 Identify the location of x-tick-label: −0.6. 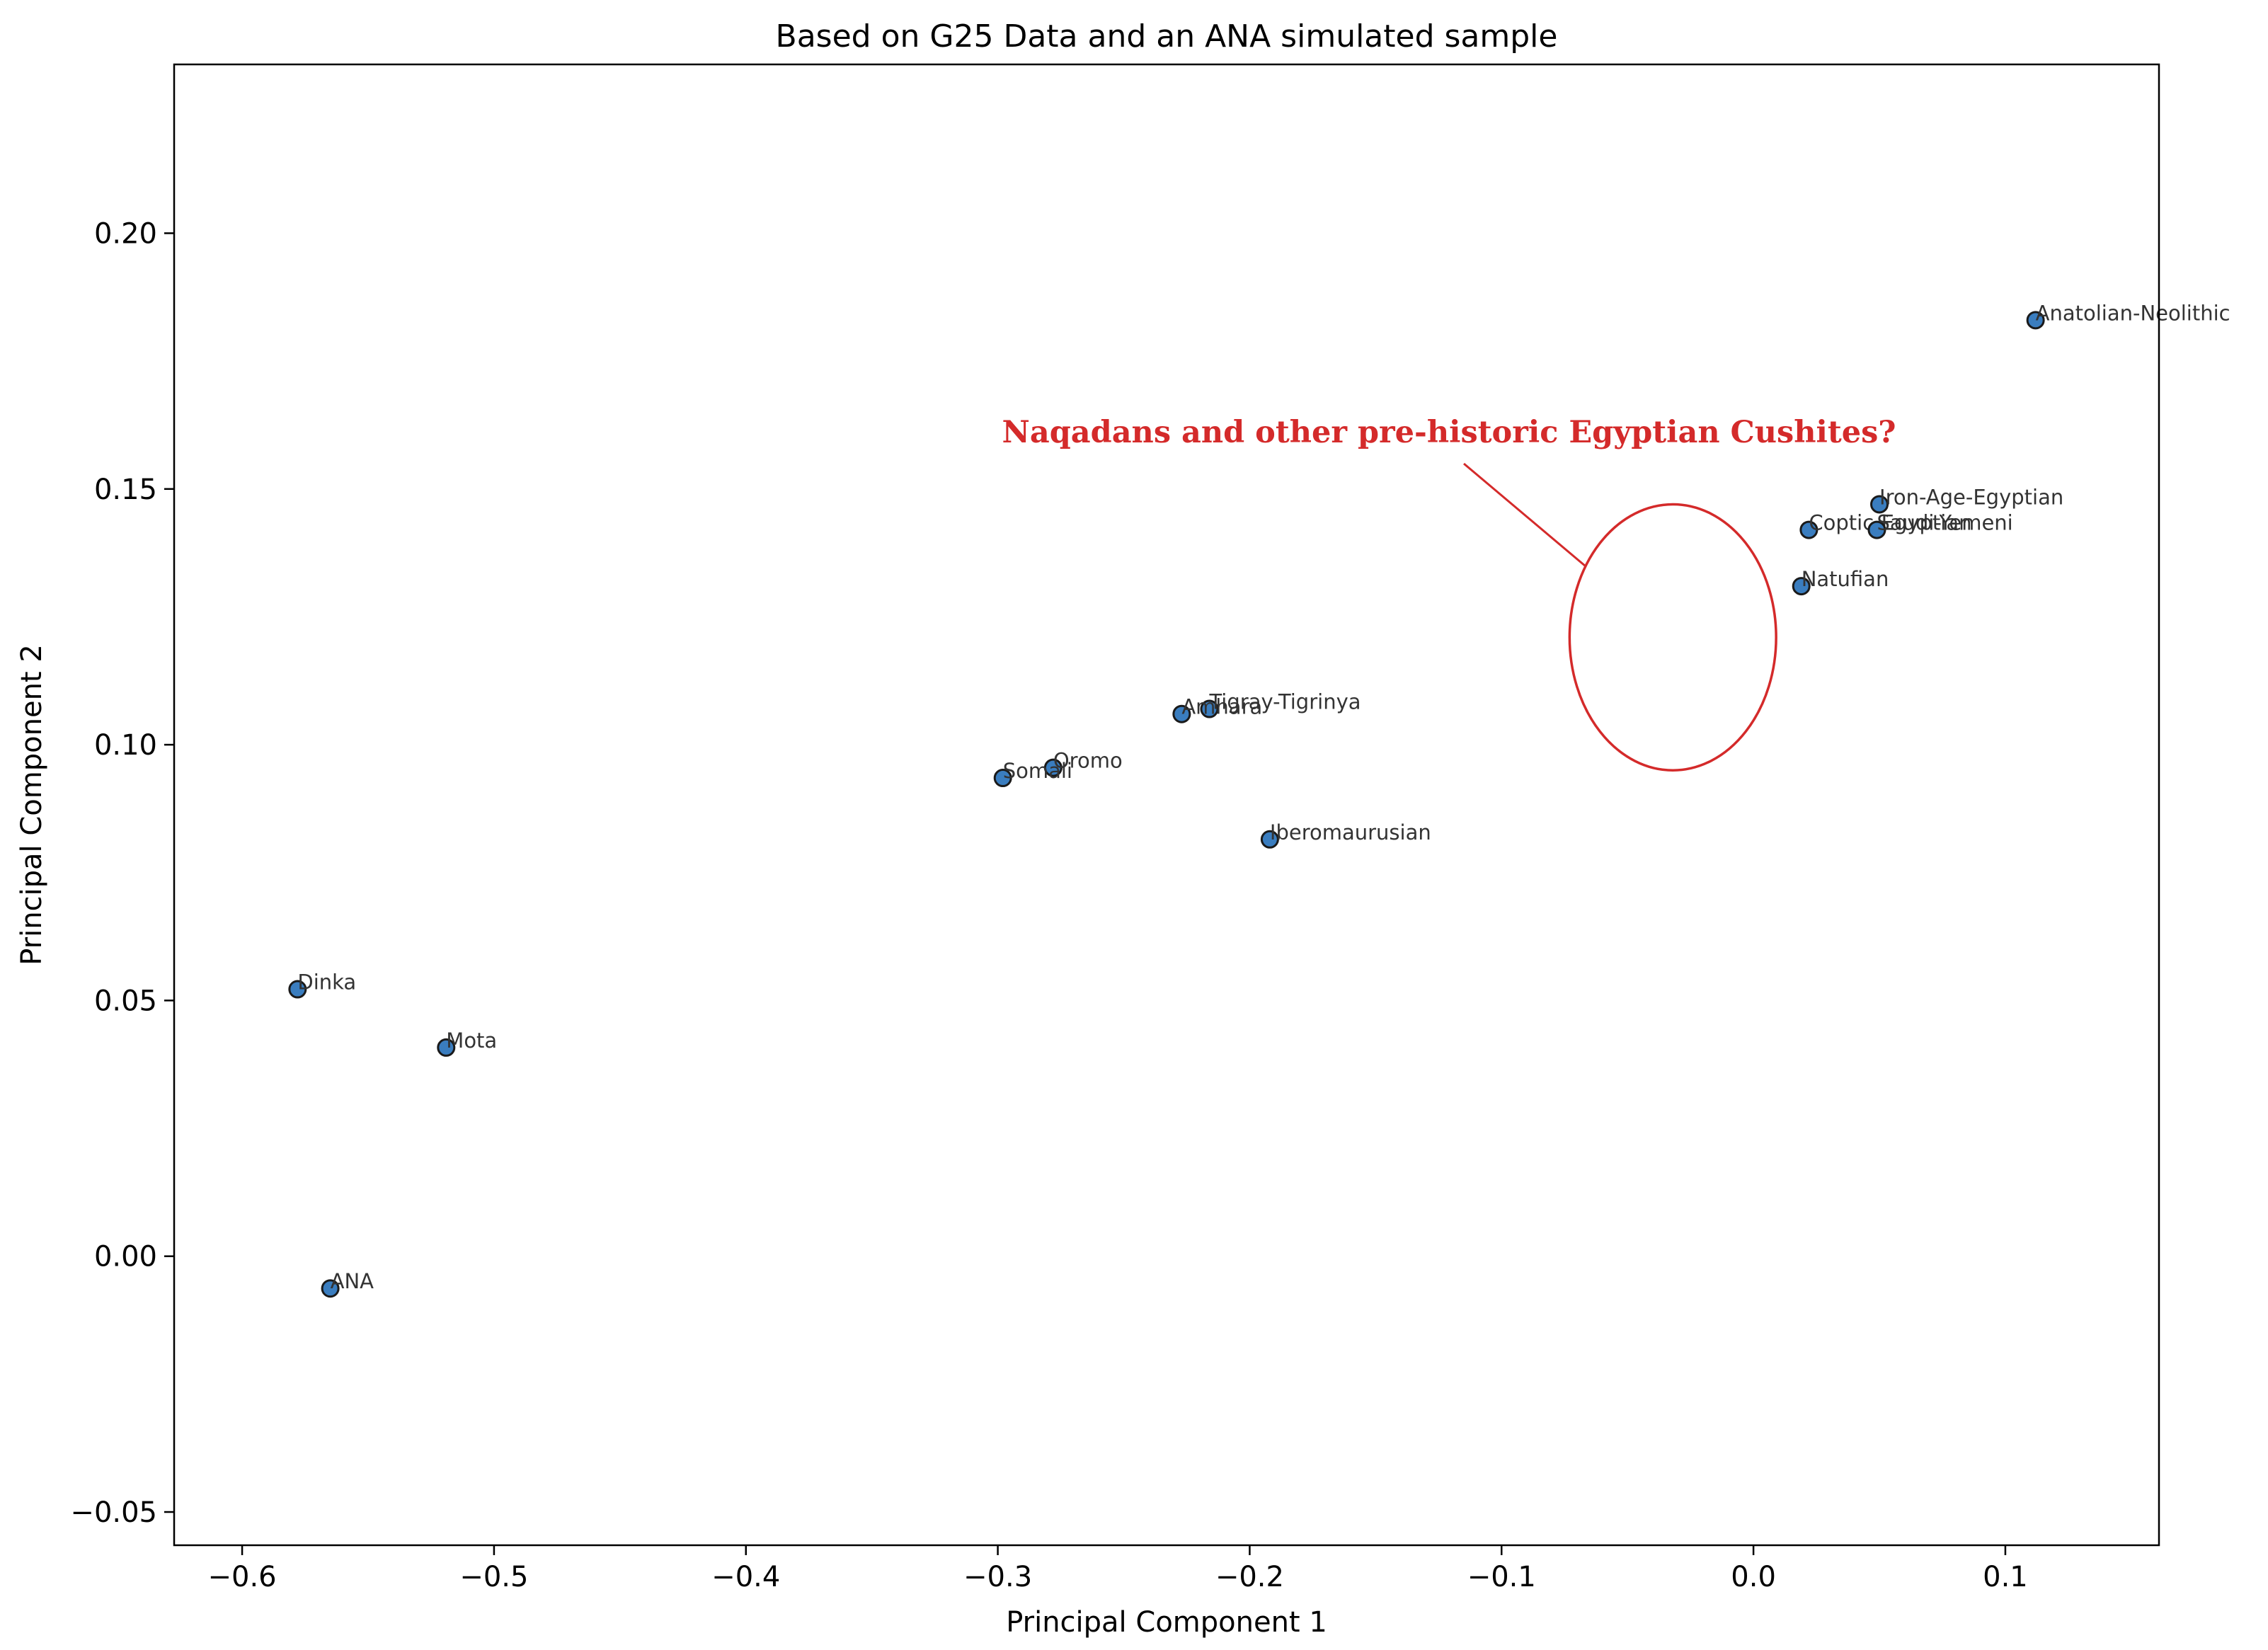
(242, 1577).